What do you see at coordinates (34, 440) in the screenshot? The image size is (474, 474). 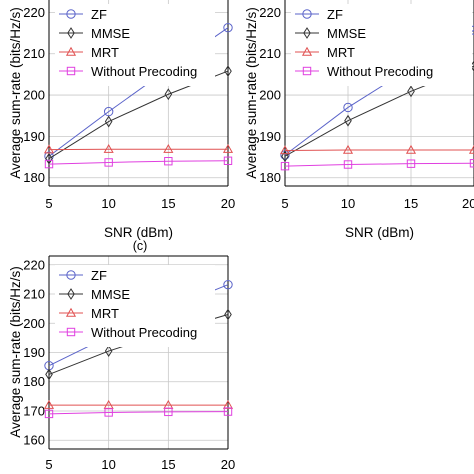 I see `y-tick-label: 160` at bounding box center [34, 440].